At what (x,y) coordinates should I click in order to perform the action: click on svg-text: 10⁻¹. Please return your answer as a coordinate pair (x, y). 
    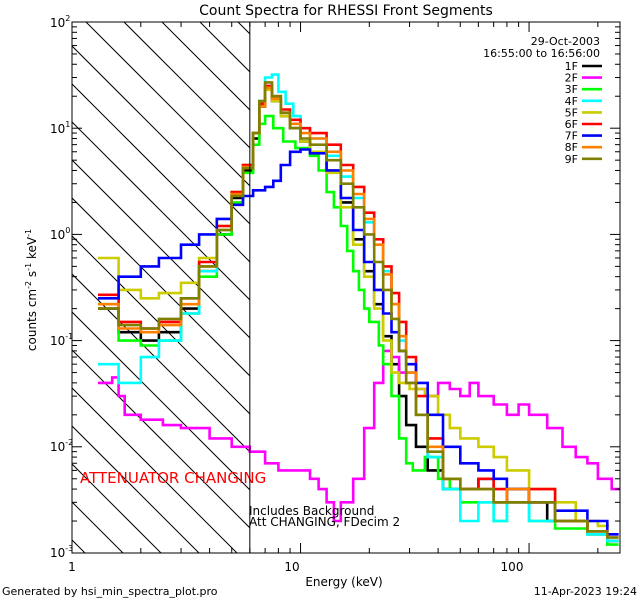
    Looking at the image, I should click on (61, 340).